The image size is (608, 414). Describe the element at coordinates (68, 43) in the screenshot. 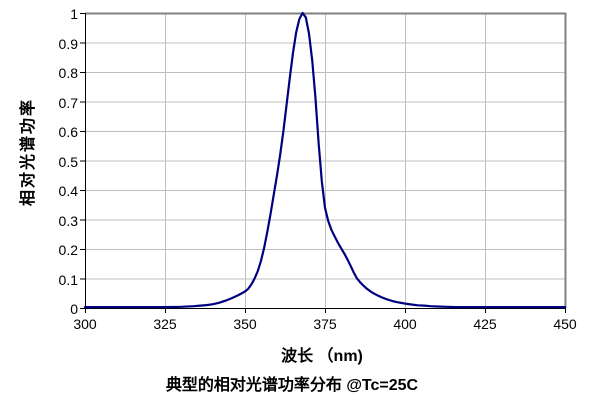

I see `y-tick-label: 0.9` at that location.